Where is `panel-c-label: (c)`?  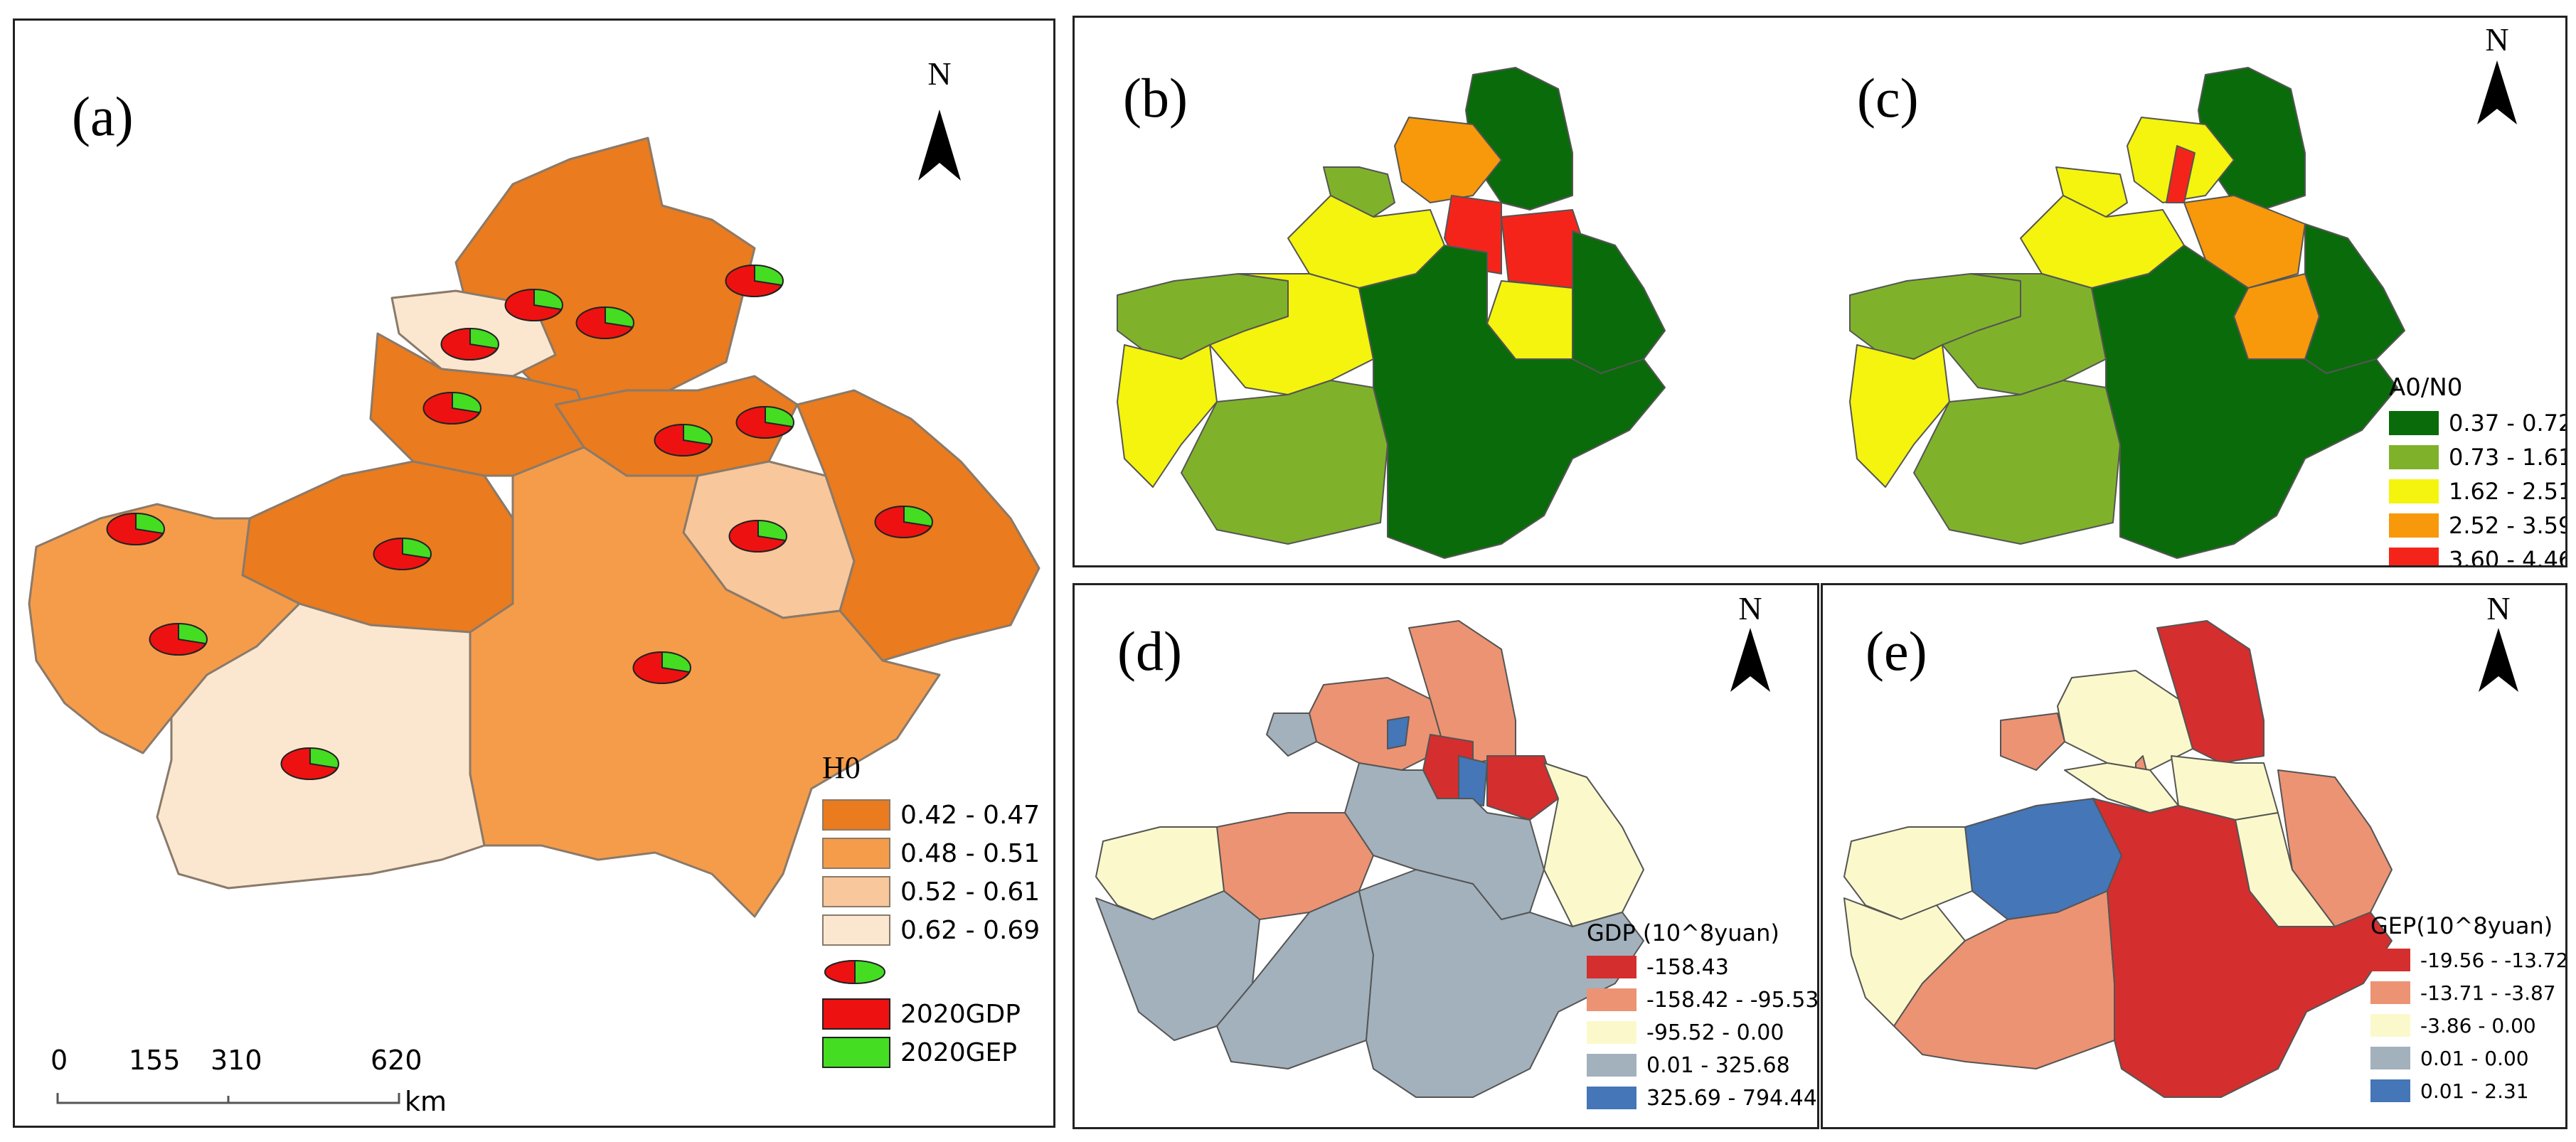 panel-c-label: (c) is located at coordinates (1888, 98).